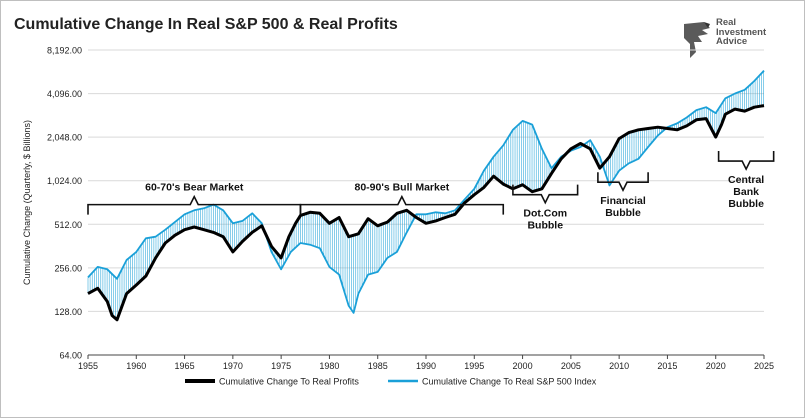 The width and height of the screenshot is (805, 418). What do you see at coordinates (68, 312) in the screenshot?
I see `y-tick-label: 128.00` at bounding box center [68, 312].